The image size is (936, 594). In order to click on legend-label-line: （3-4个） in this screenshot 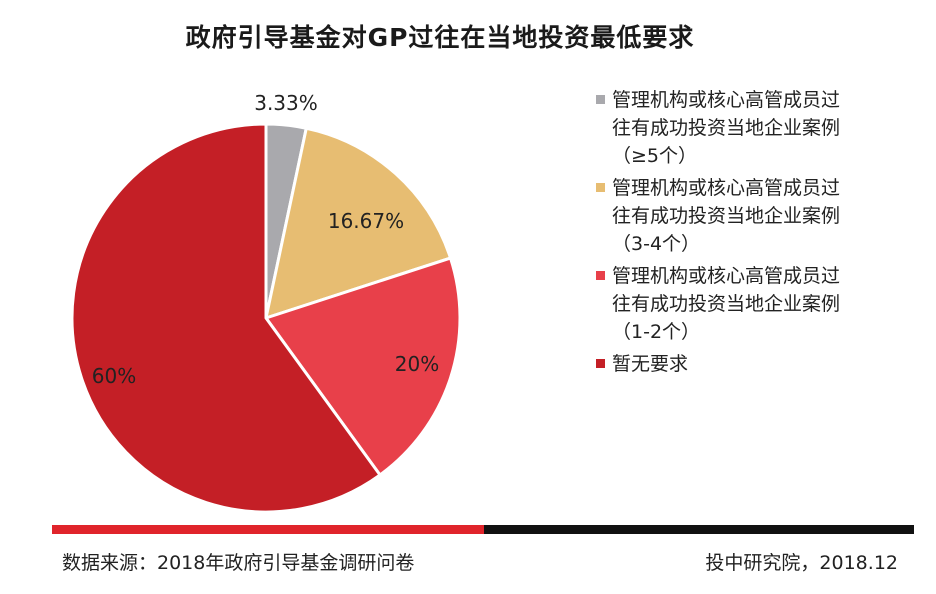, I will do `click(656, 244)`.